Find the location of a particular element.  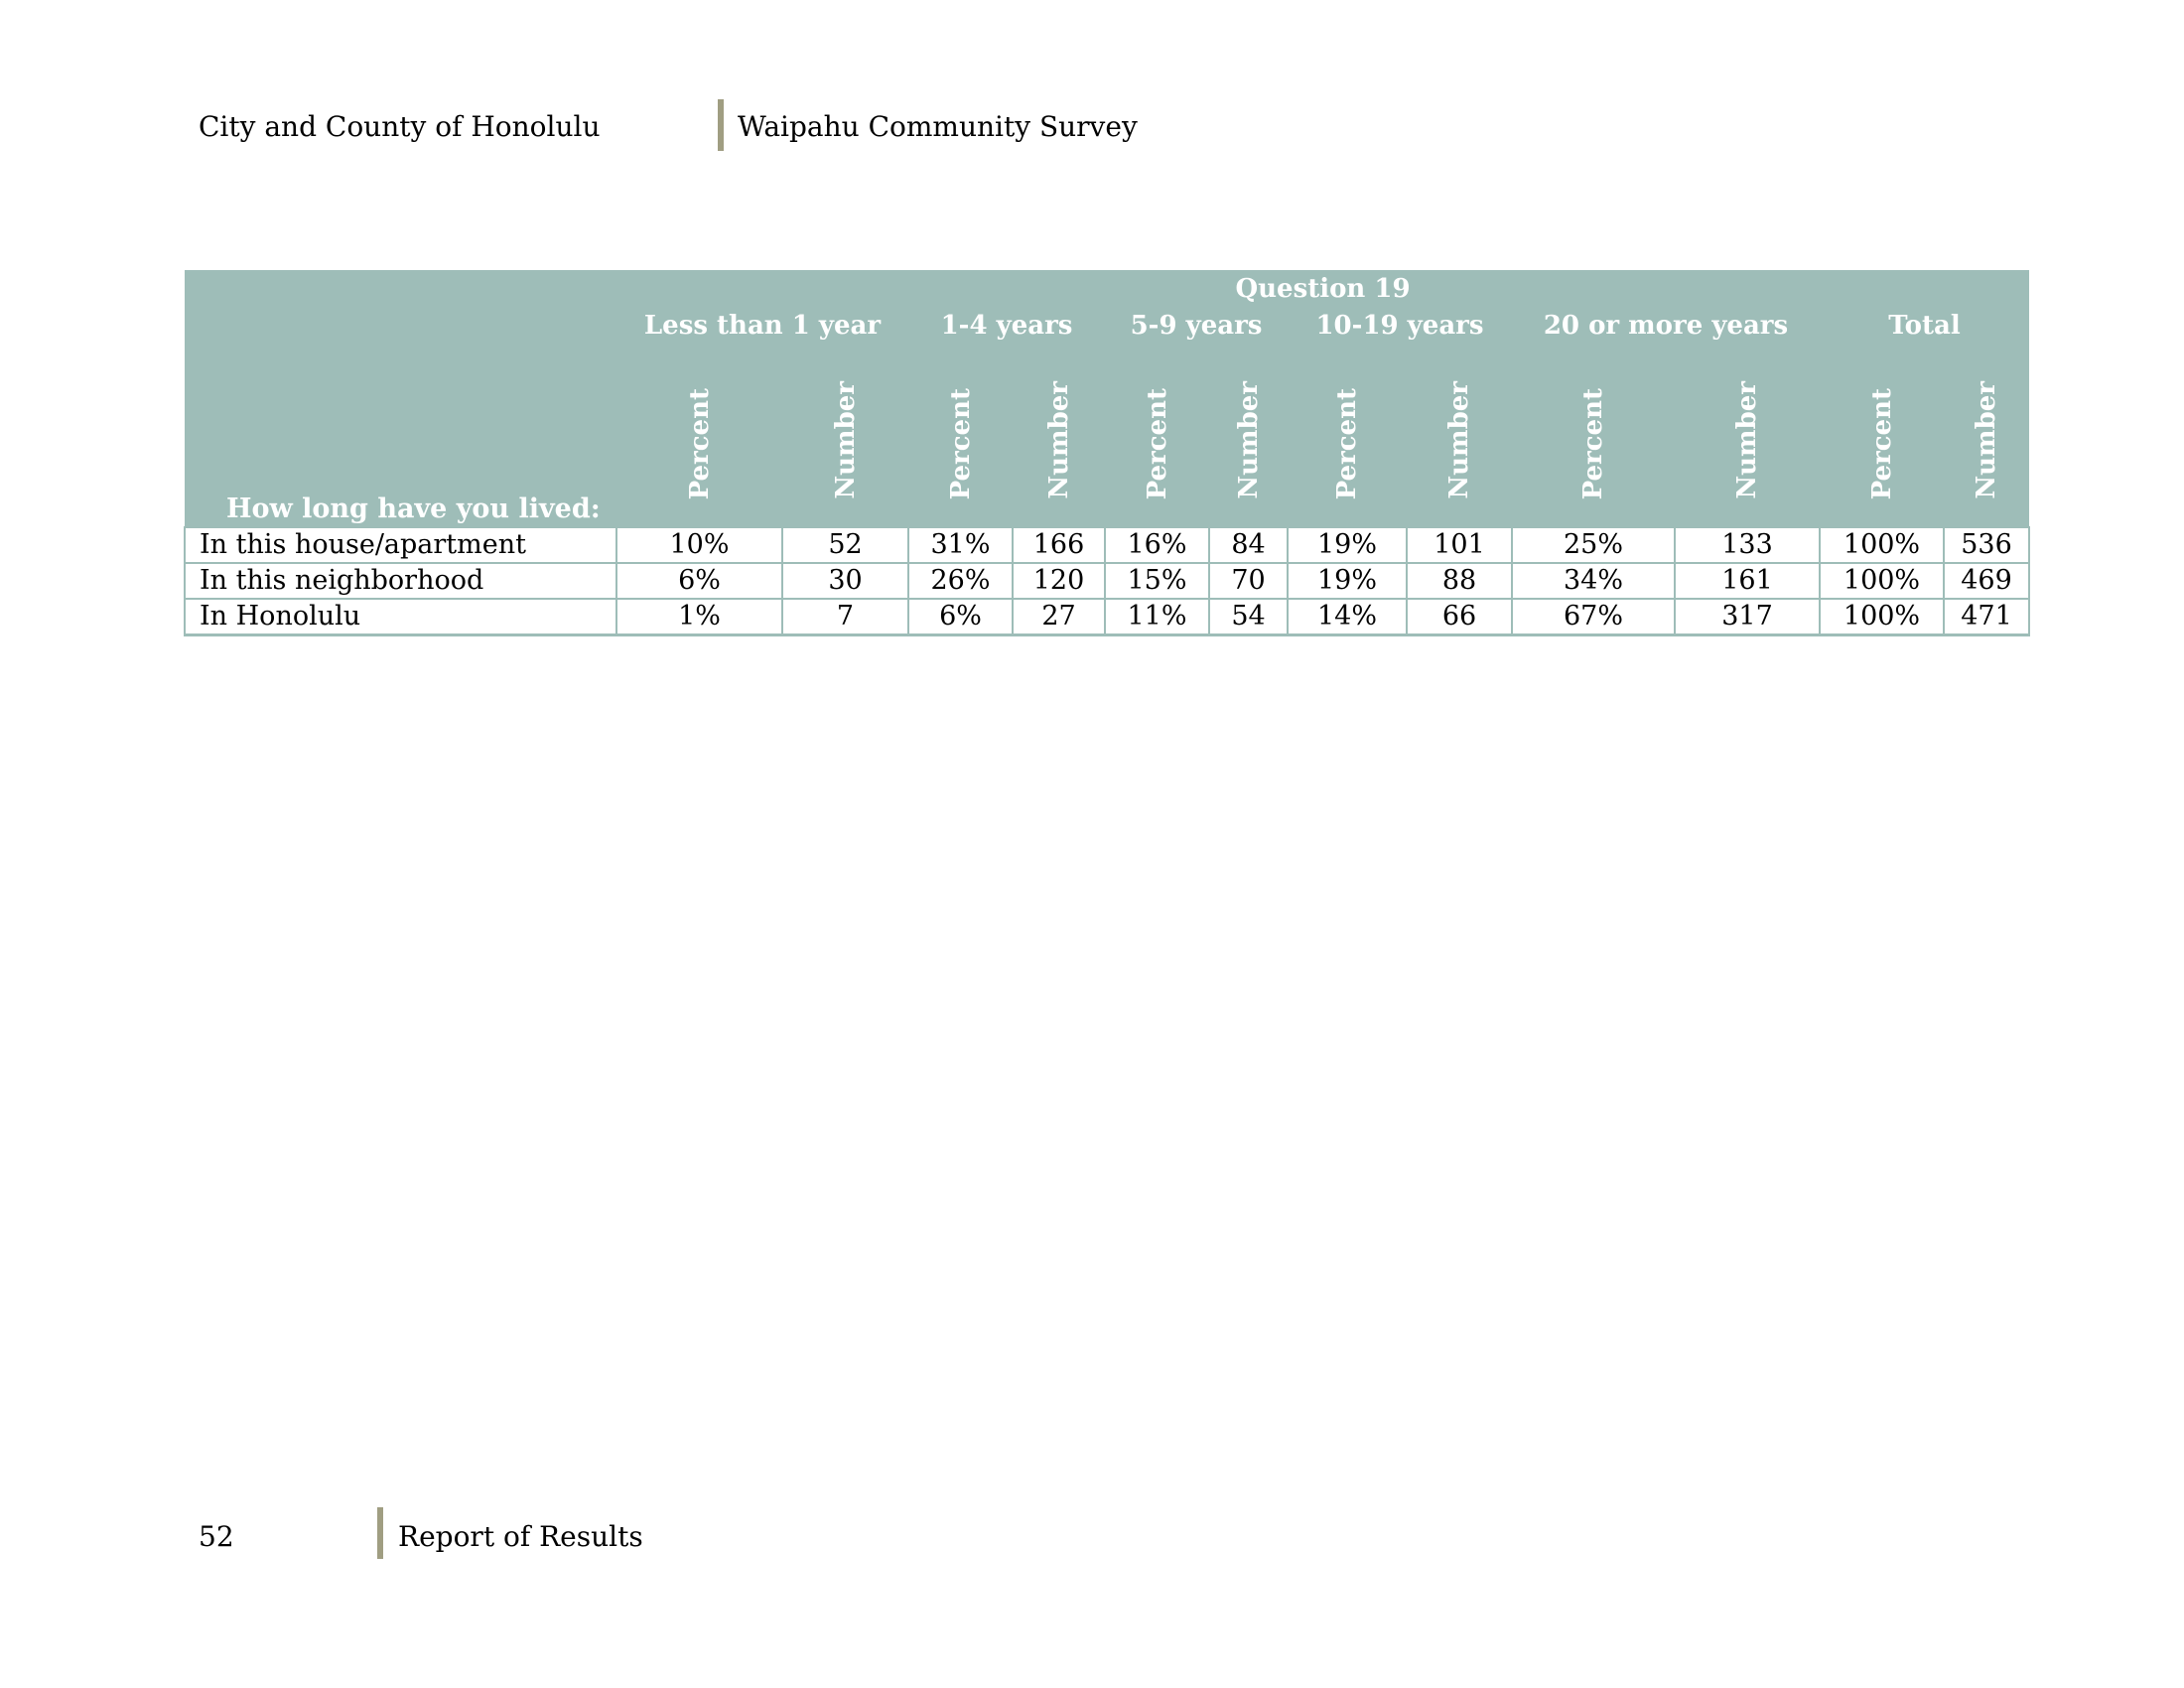

table-cell: 70 is located at coordinates (1248, 581).